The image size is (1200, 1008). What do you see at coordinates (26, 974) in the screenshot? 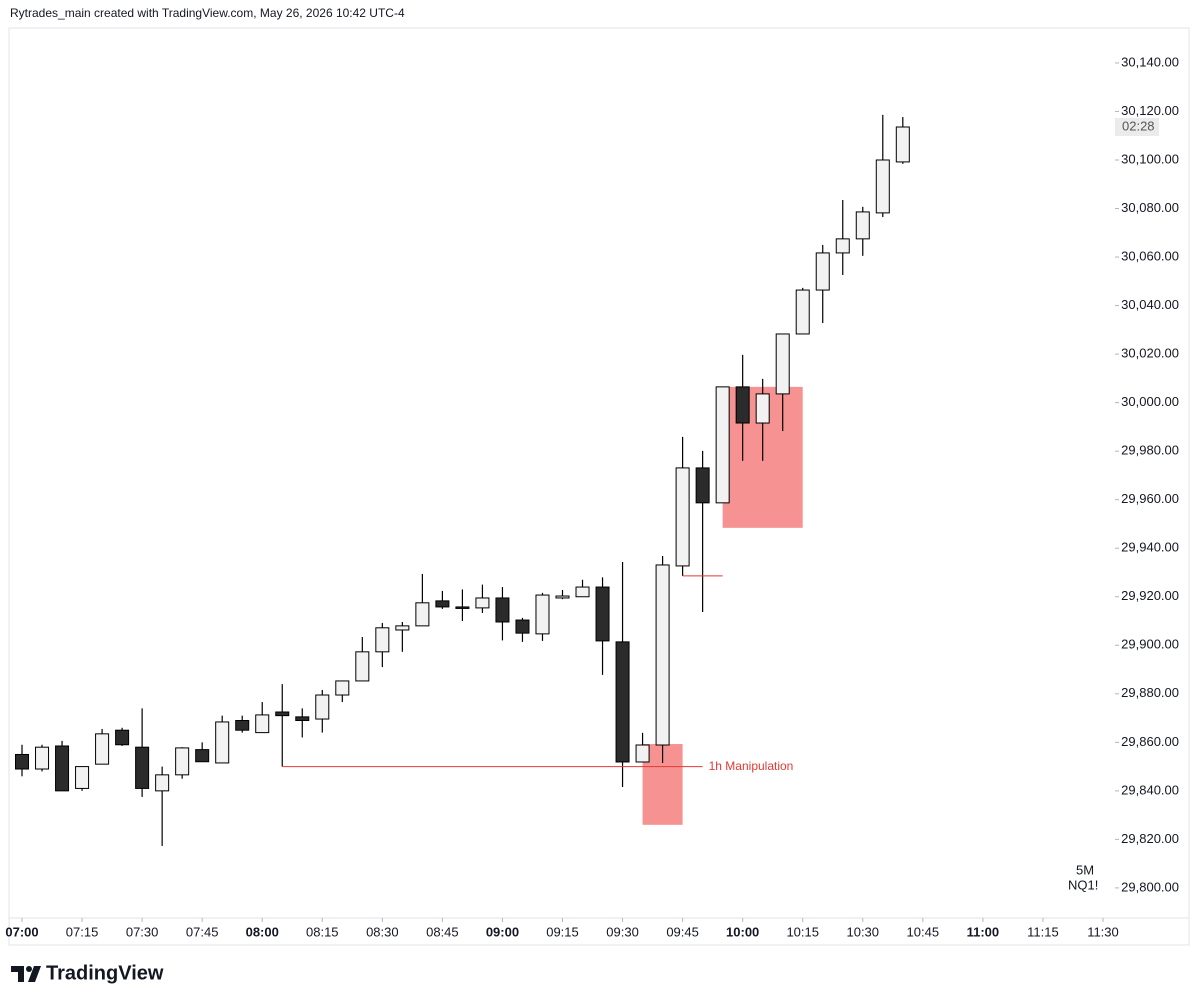
I see `brand-icon` at bounding box center [26, 974].